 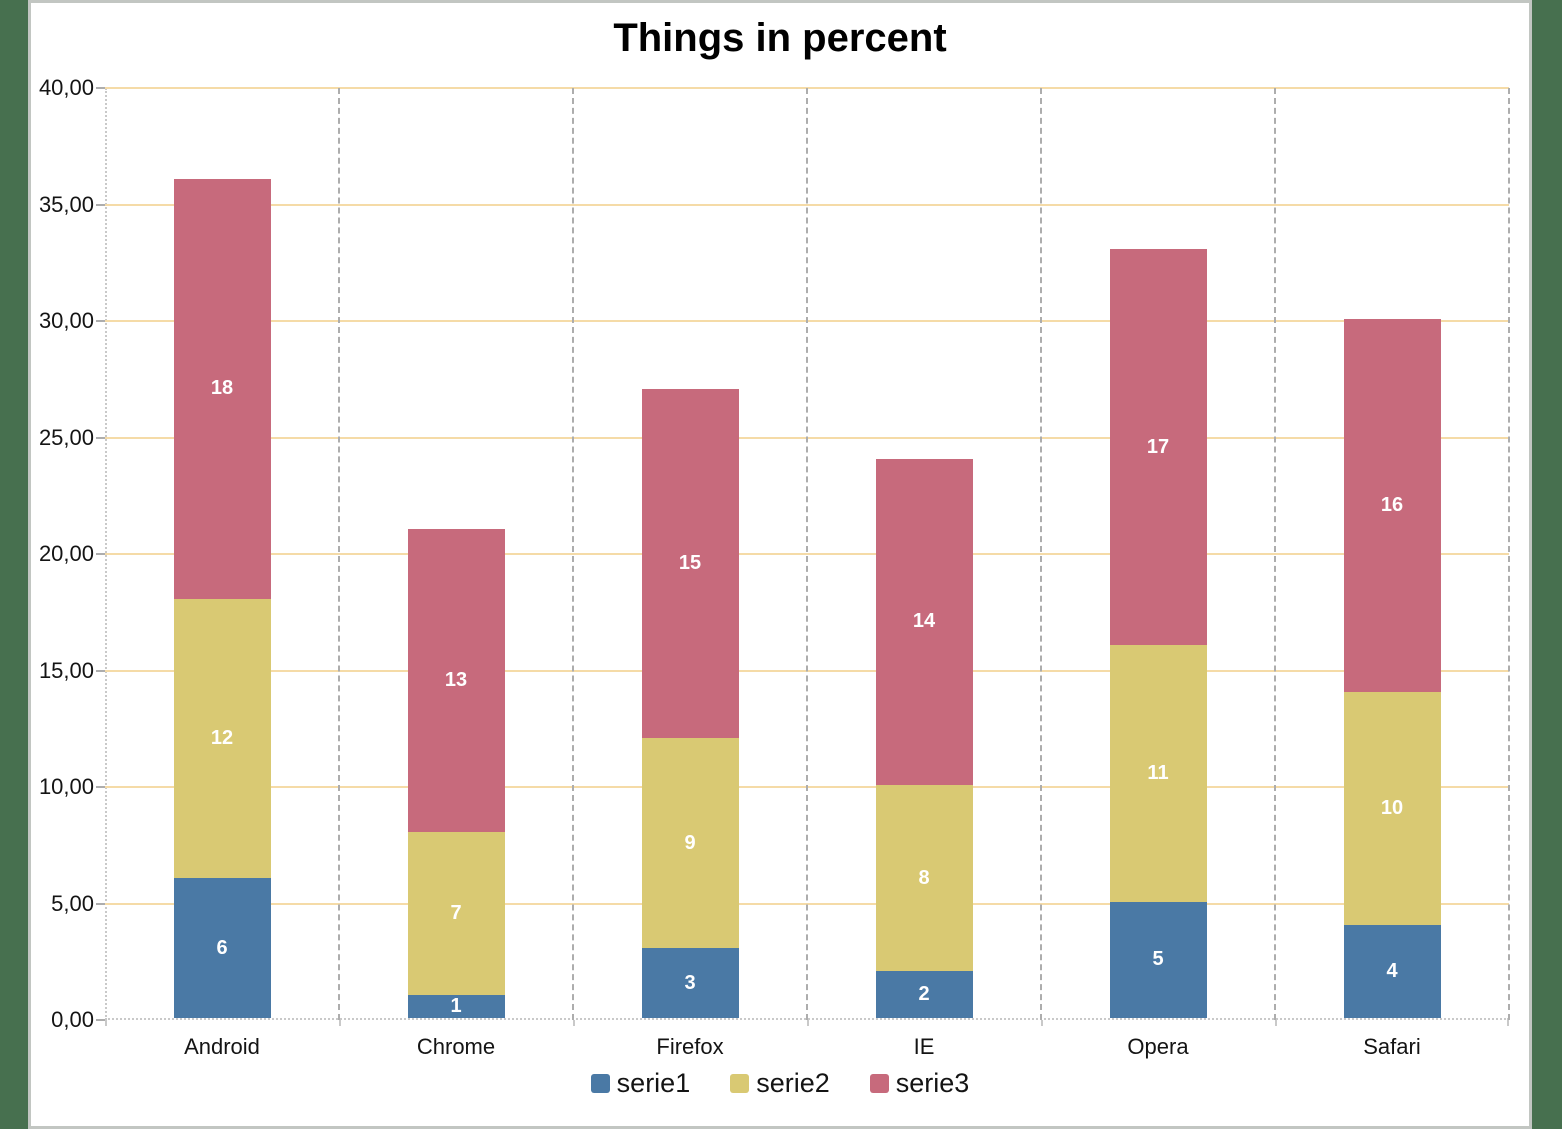 I want to click on bar-segment: 8, so click(x=924, y=878).